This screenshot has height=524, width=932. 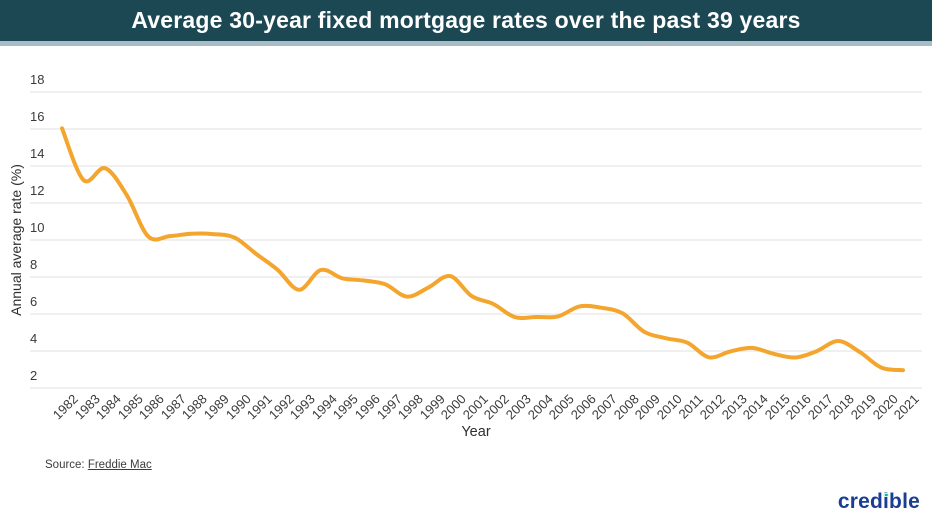 I want to click on y-tick-label: 4, so click(x=34, y=338).